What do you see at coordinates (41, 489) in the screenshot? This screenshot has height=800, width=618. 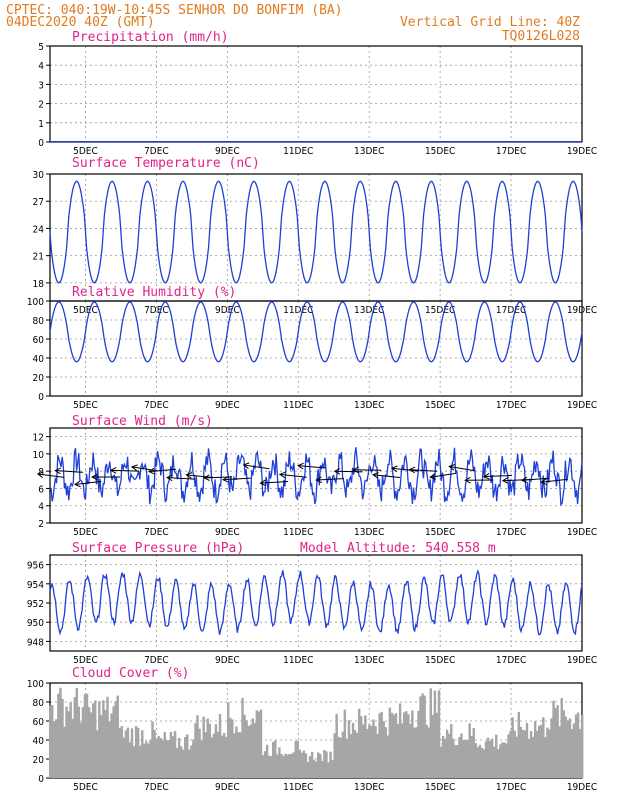 I see `y-tick-label: 6` at bounding box center [41, 489].